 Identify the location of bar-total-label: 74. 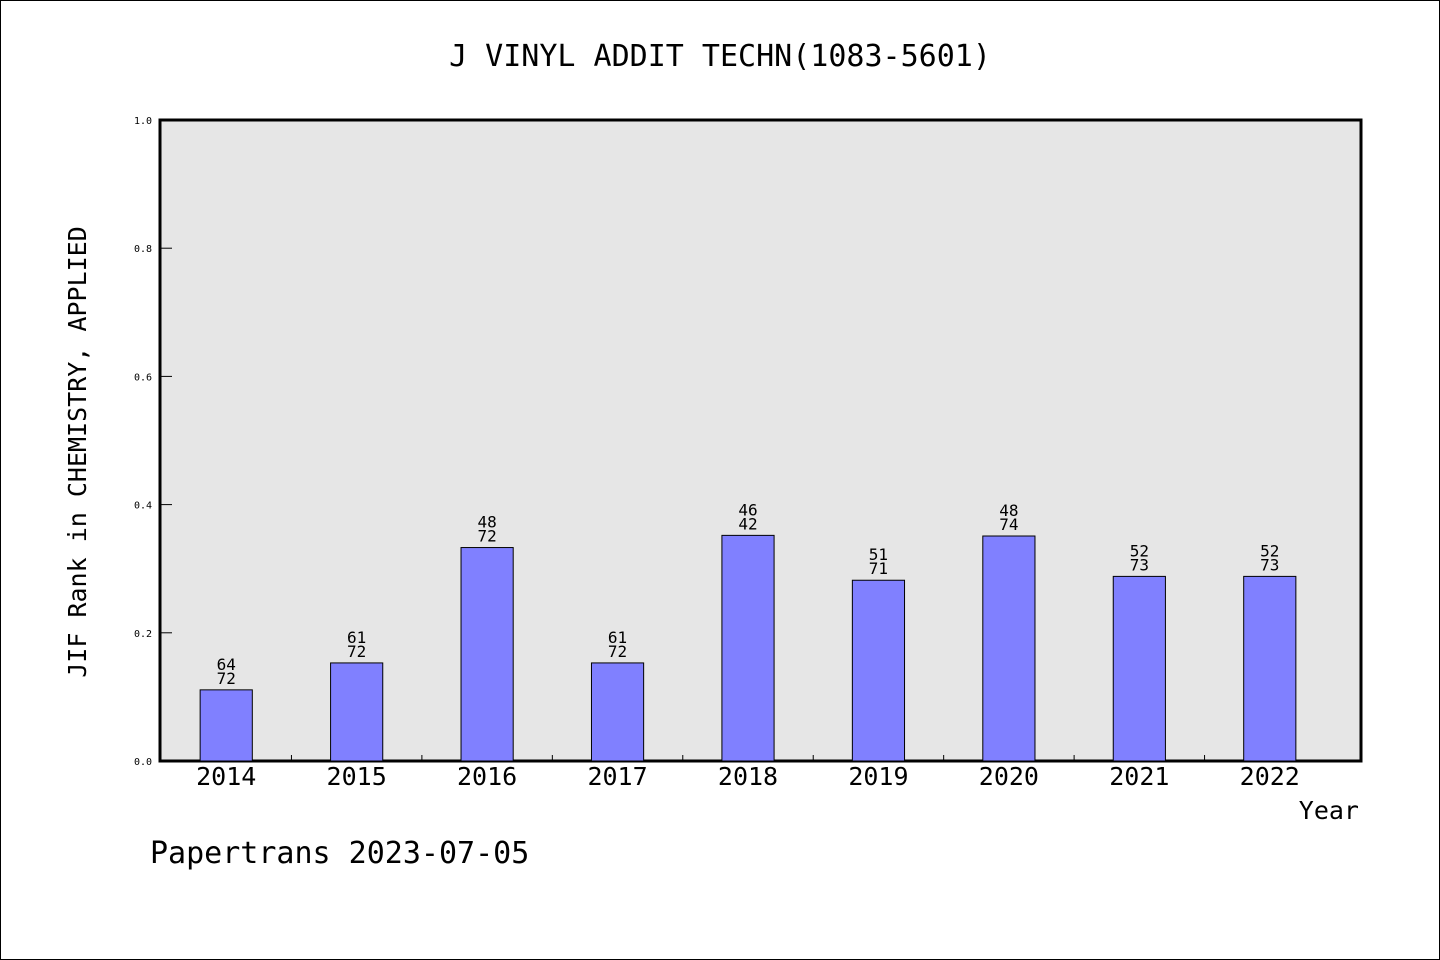
(1008, 524).